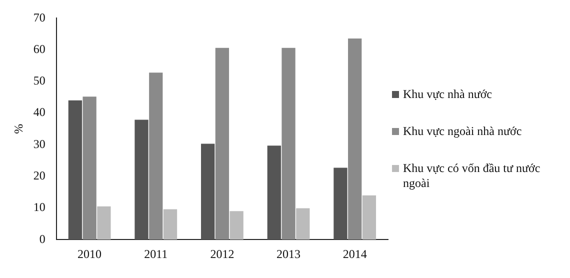 Image resolution: width=570 pixels, height=278 pixels. I want to click on legend-label: Khu vực ngoài nhà nước, so click(462, 131).